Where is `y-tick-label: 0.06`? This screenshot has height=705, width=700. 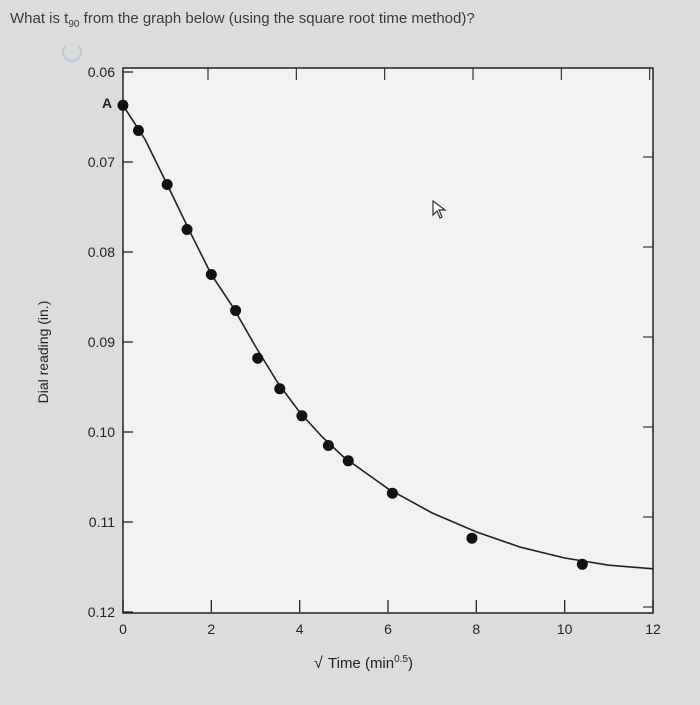 y-tick-label: 0.06 is located at coordinates (101, 72).